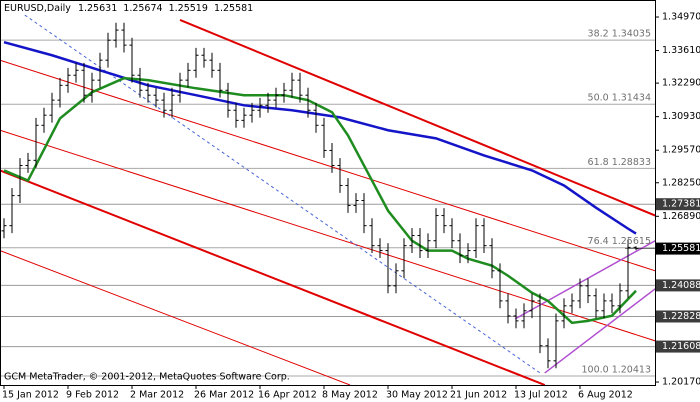  Describe the element at coordinates (224, 395) in the screenshot. I see `x-tick-label: 26 Mar 2012` at that location.